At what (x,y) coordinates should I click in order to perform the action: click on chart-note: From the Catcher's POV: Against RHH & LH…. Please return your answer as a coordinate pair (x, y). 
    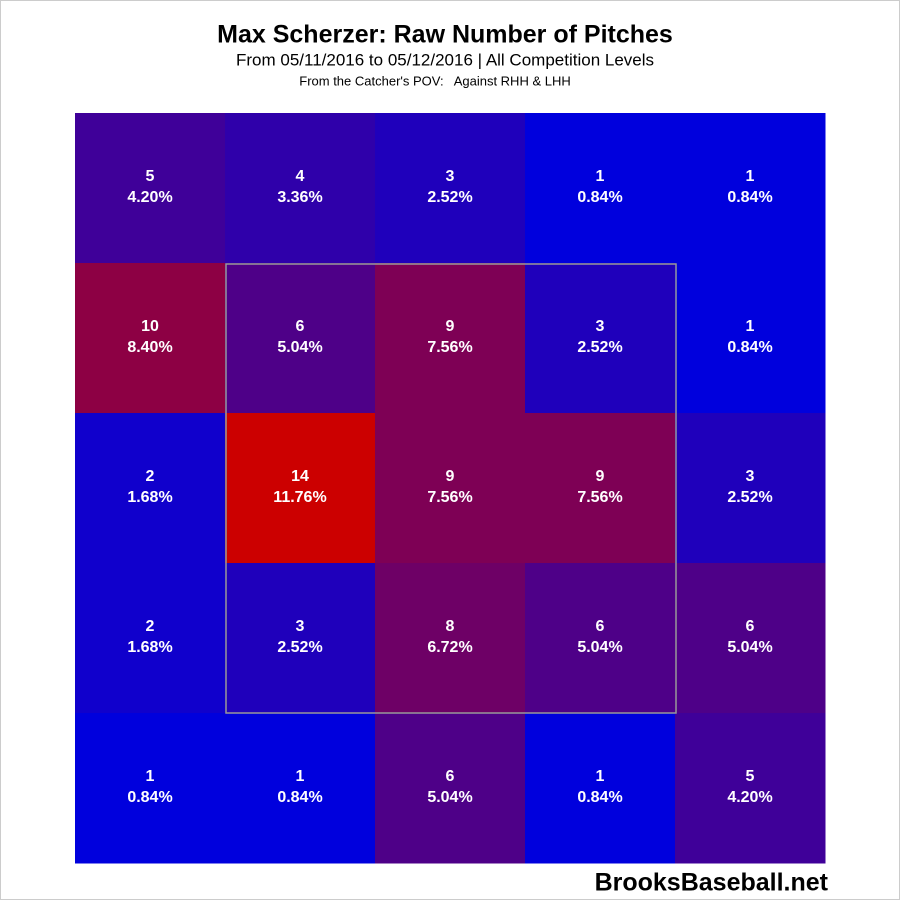
    Looking at the image, I should click on (434, 80).